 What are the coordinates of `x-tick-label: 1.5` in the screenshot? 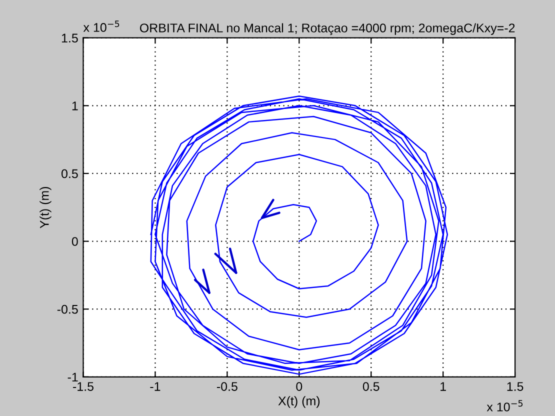 It's located at (515, 386).